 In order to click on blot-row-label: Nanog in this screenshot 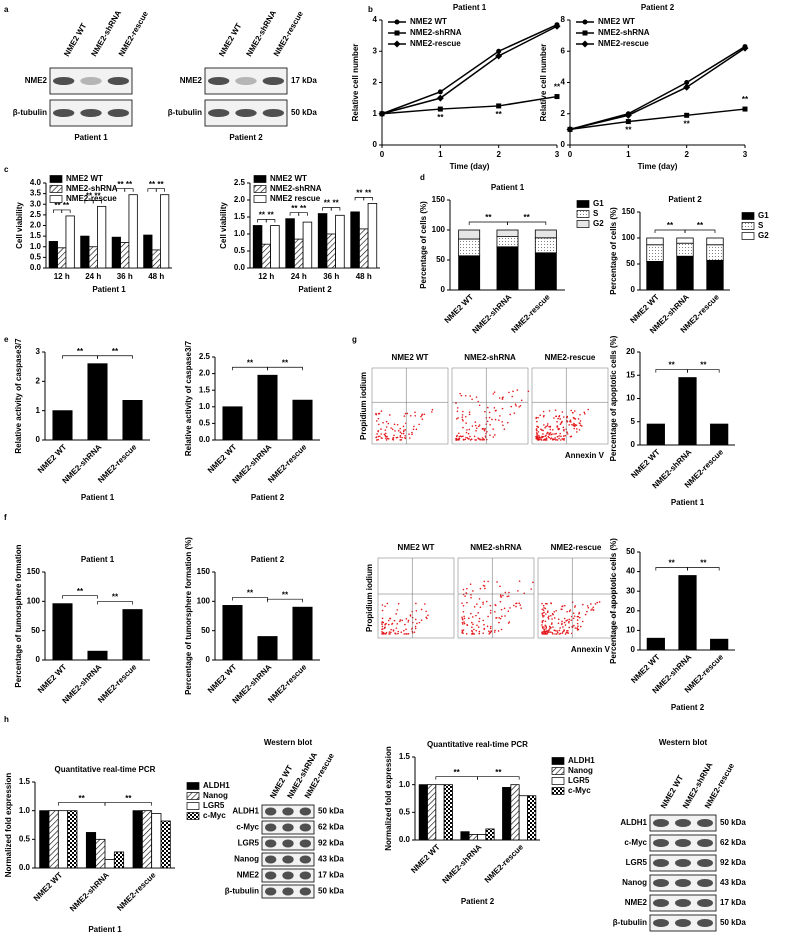, I will do `click(634, 882)`.